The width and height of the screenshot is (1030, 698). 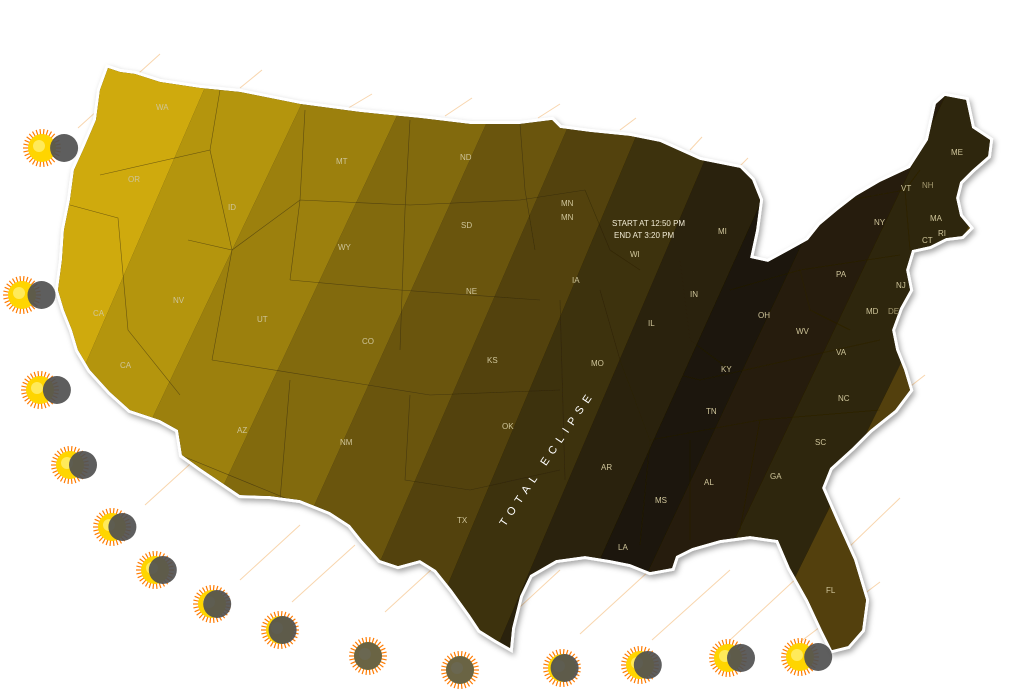 I want to click on state-label-ri: RI, so click(x=942, y=233).